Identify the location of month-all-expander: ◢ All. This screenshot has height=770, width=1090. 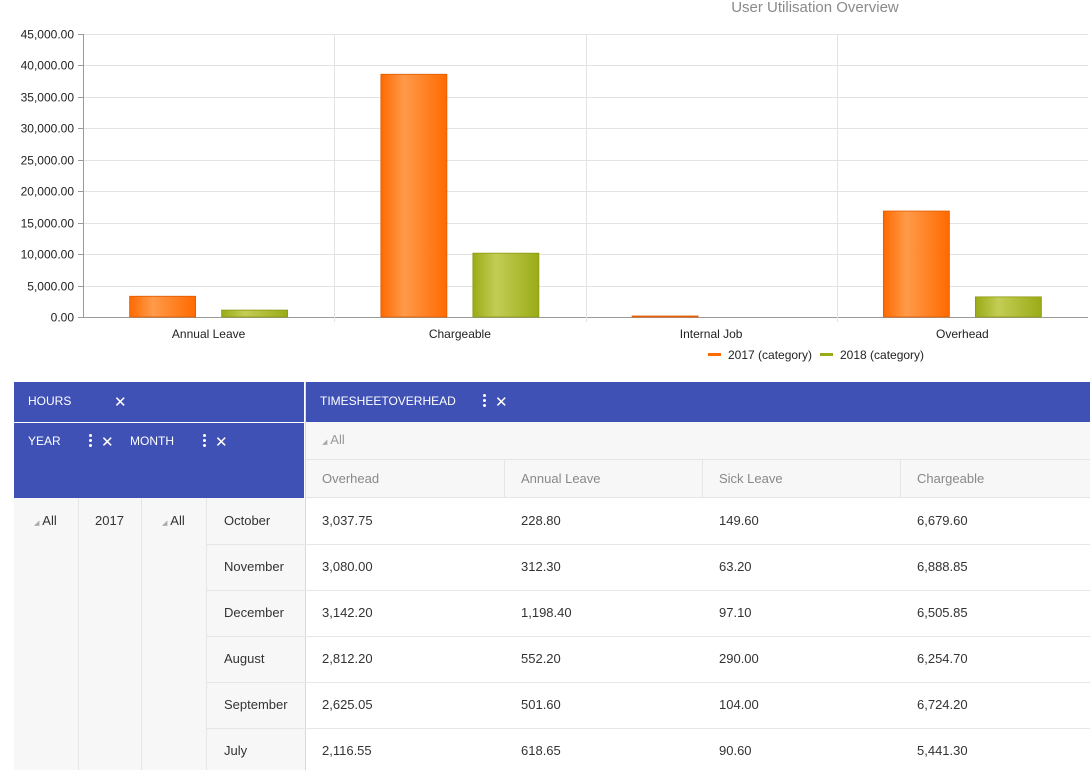
(173, 520).